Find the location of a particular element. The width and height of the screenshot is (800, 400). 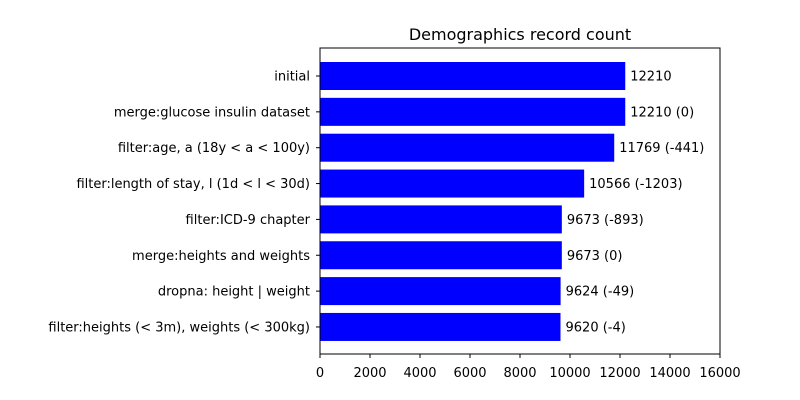

x-tick-label: 6000 is located at coordinates (469, 373).